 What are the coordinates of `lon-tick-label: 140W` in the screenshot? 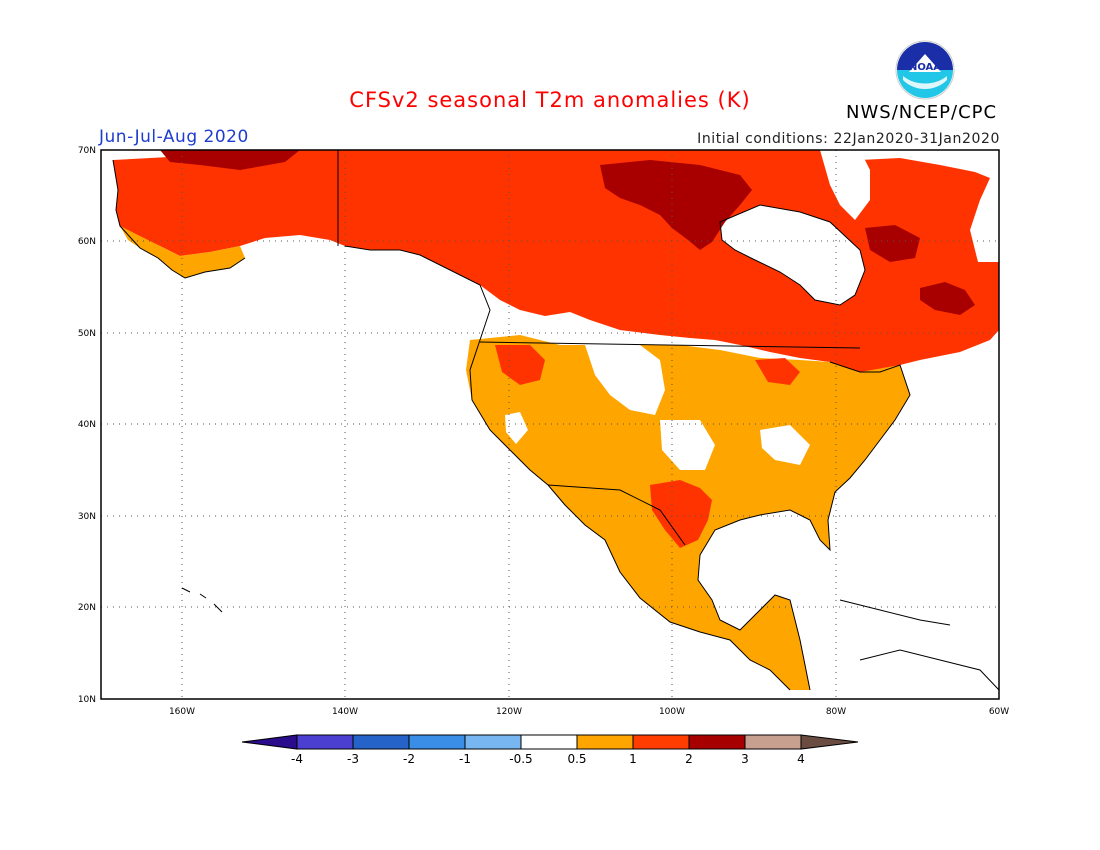 It's located at (345, 712).